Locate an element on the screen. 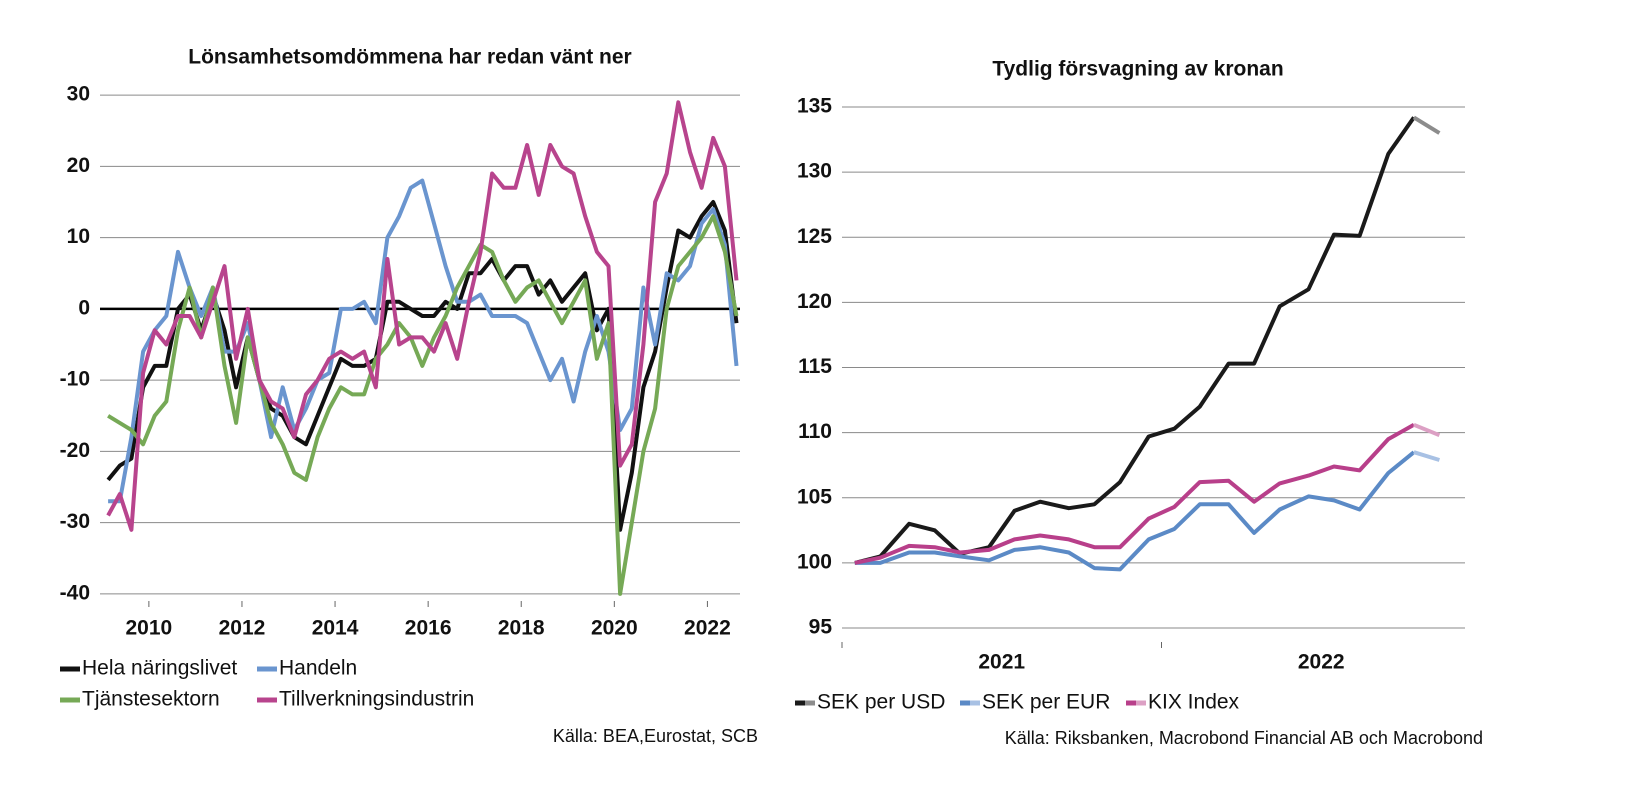 This screenshot has height=794, width=1626. source-note: Källa: BEA,Eurostat, SCB is located at coordinates (655, 736).